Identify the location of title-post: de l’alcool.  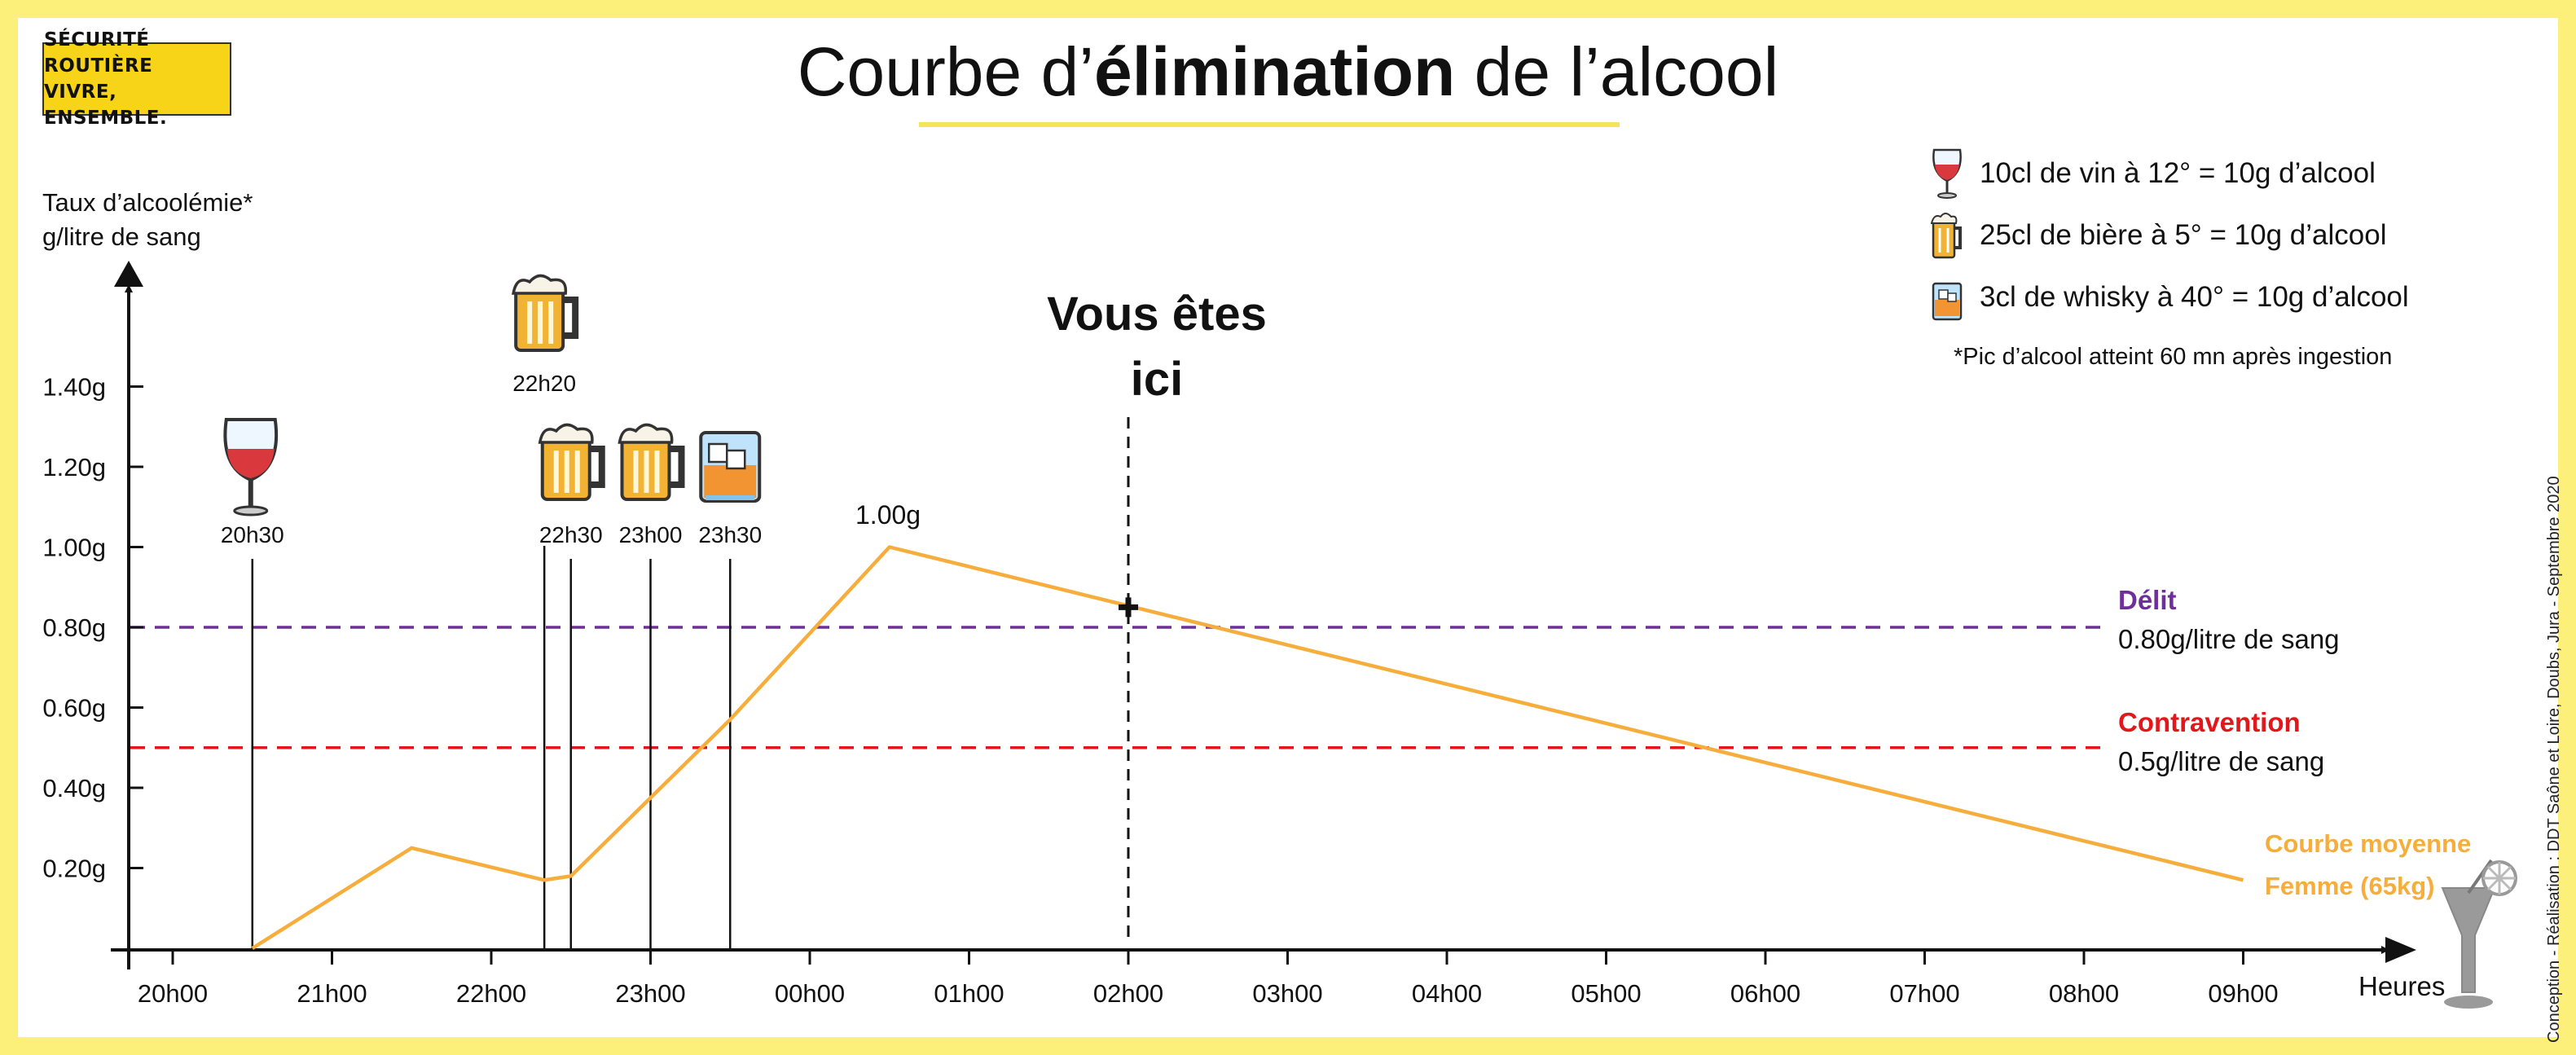
(1617, 71).